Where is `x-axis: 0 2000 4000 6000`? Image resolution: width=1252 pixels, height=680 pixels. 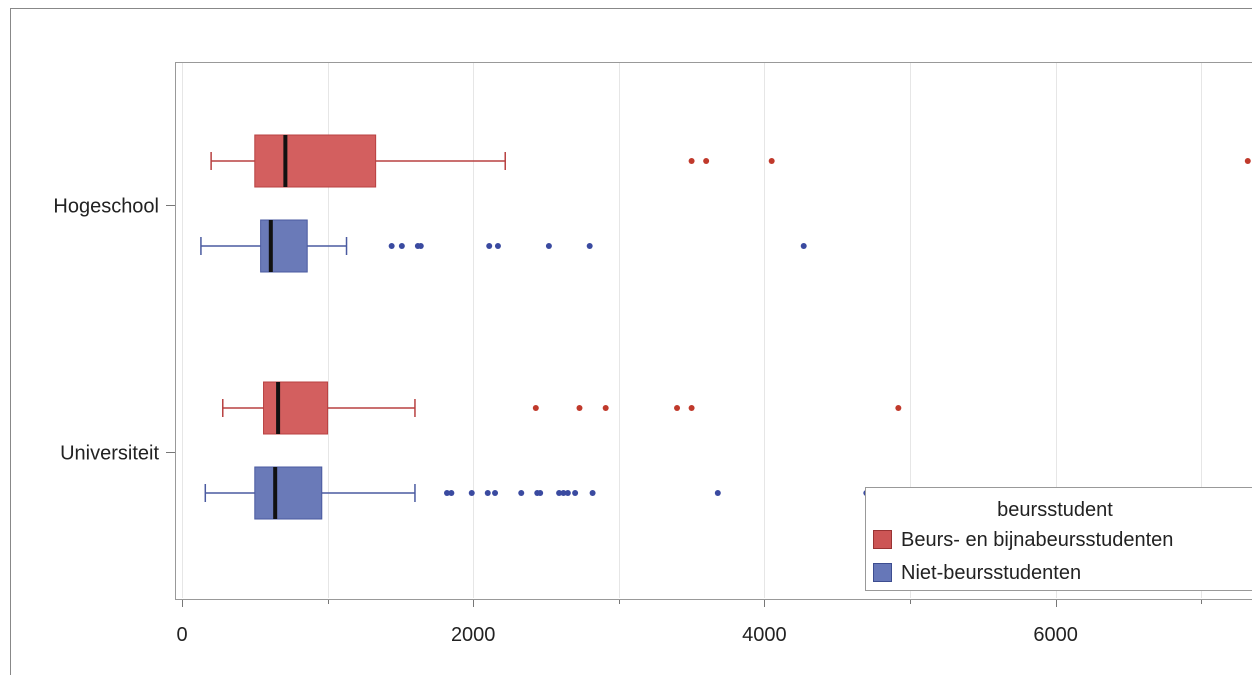
x-axis: 0 2000 4000 6000 is located at coordinates (688, 623).